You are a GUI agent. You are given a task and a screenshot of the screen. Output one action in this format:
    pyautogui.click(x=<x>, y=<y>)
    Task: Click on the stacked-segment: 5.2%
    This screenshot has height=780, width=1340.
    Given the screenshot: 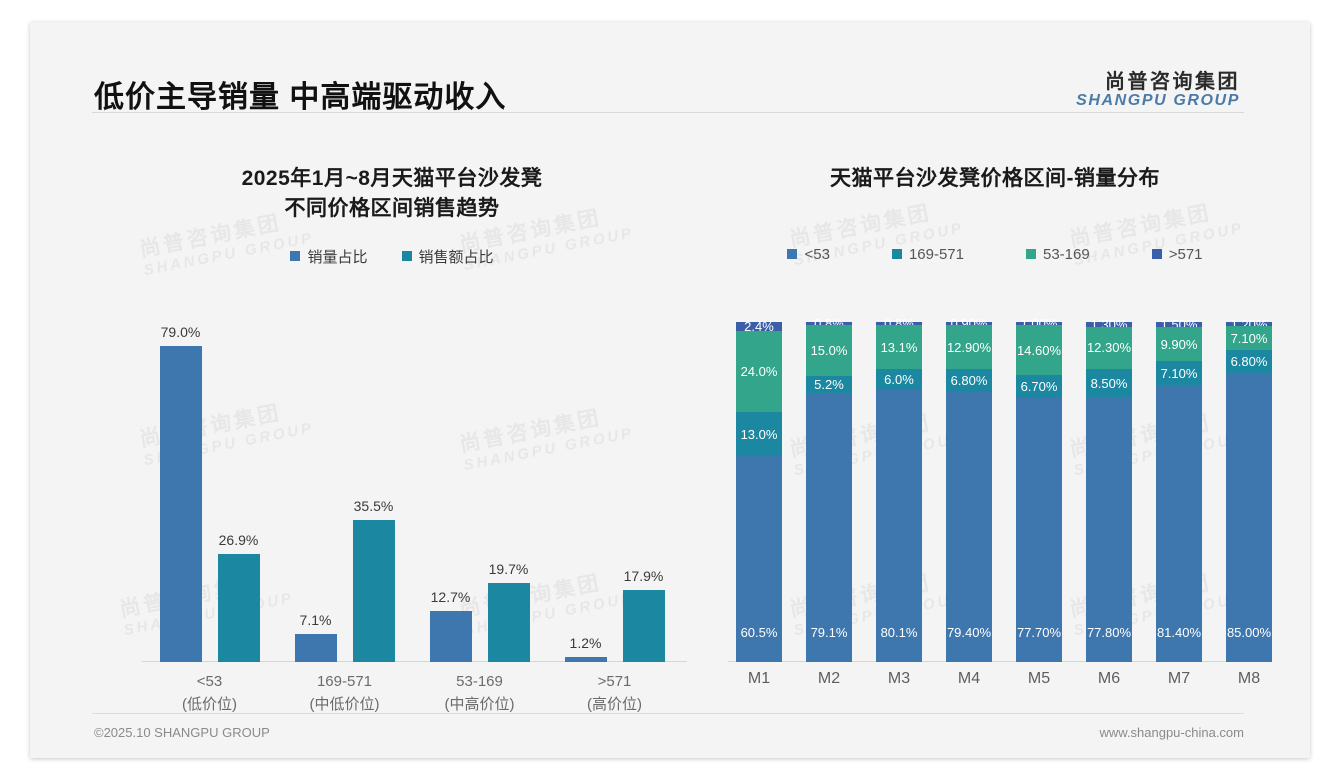 What is the action you would take?
    pyautogui.click(x=829, y=384)
    